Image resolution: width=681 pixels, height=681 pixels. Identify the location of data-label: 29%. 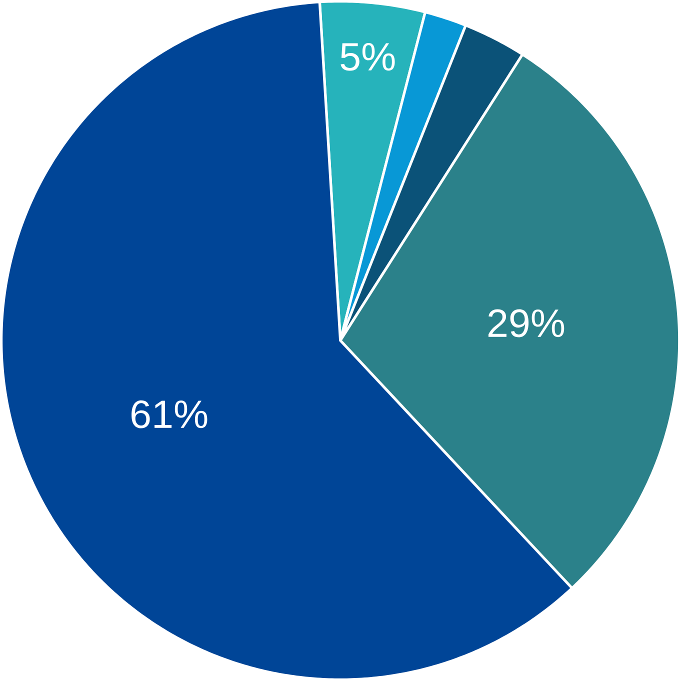
(526, 323).